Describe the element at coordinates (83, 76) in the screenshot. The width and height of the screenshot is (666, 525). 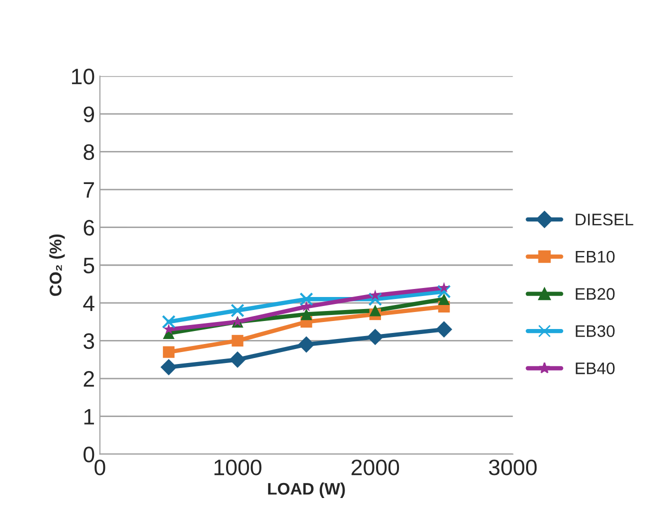
I see `y-tick-label: 10` at that location.